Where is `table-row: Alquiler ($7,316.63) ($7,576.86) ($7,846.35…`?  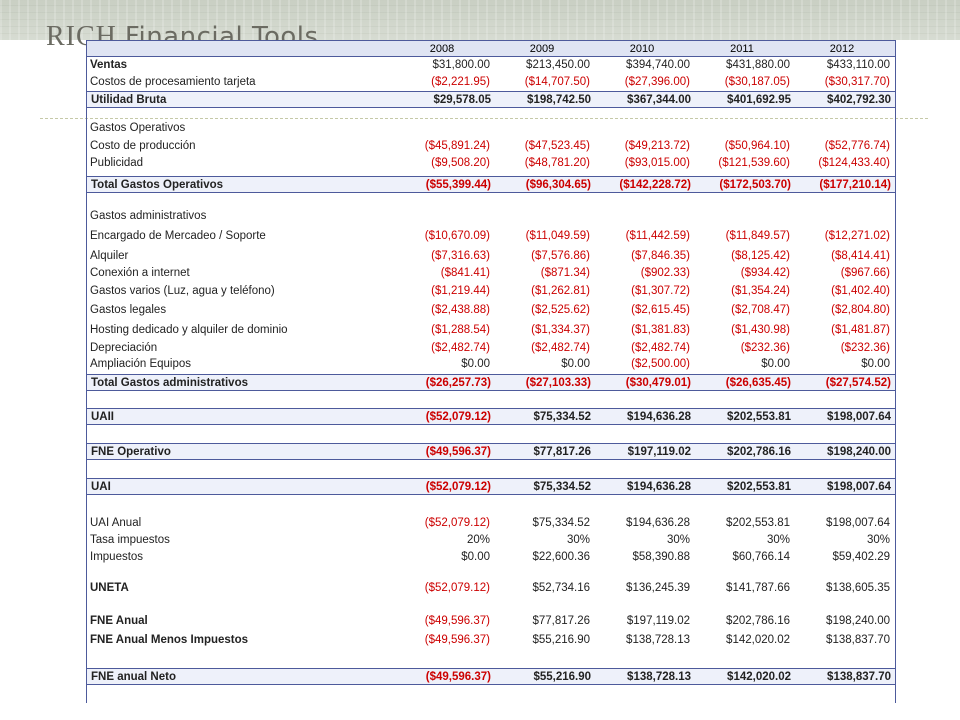
table-row: Alquiler ($7,316.63) ($7,576.86) ($7,846.35… is located at coordinates (491, 256).